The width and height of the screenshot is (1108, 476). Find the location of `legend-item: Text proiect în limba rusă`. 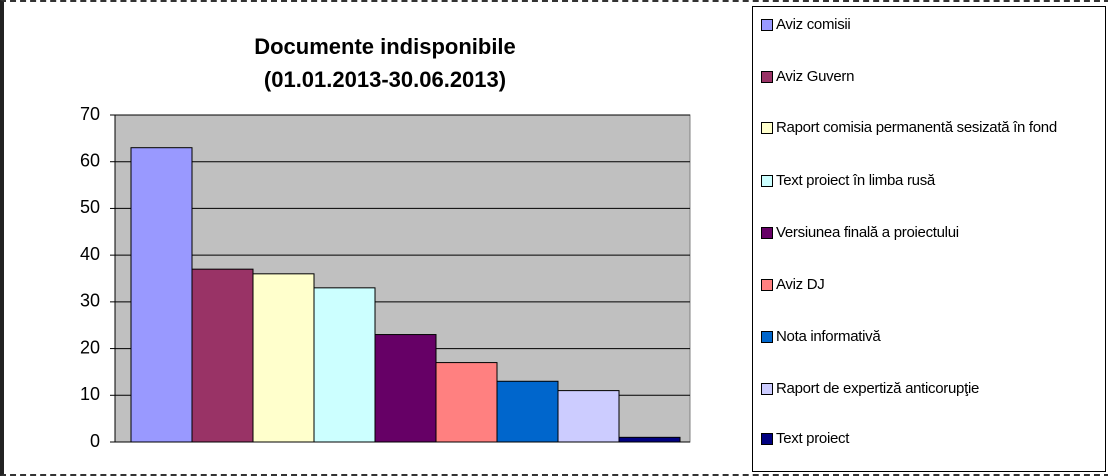

legend-item: Text proiect în limba rusă is located at coordinates (926, 180).